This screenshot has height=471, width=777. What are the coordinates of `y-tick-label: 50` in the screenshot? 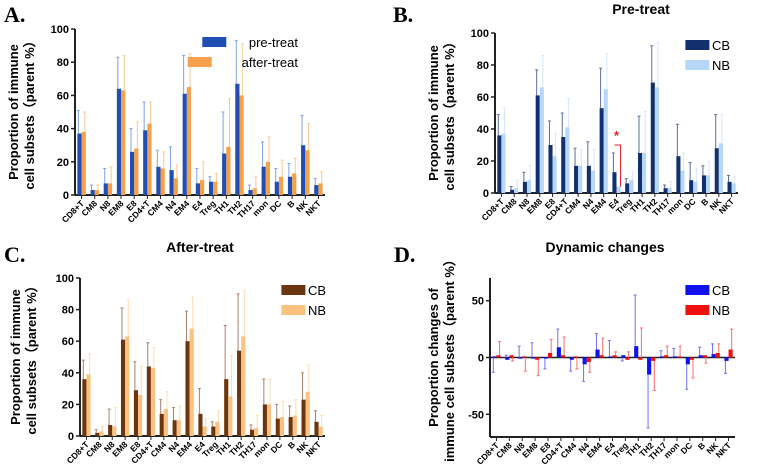 It's located at (478, 302).